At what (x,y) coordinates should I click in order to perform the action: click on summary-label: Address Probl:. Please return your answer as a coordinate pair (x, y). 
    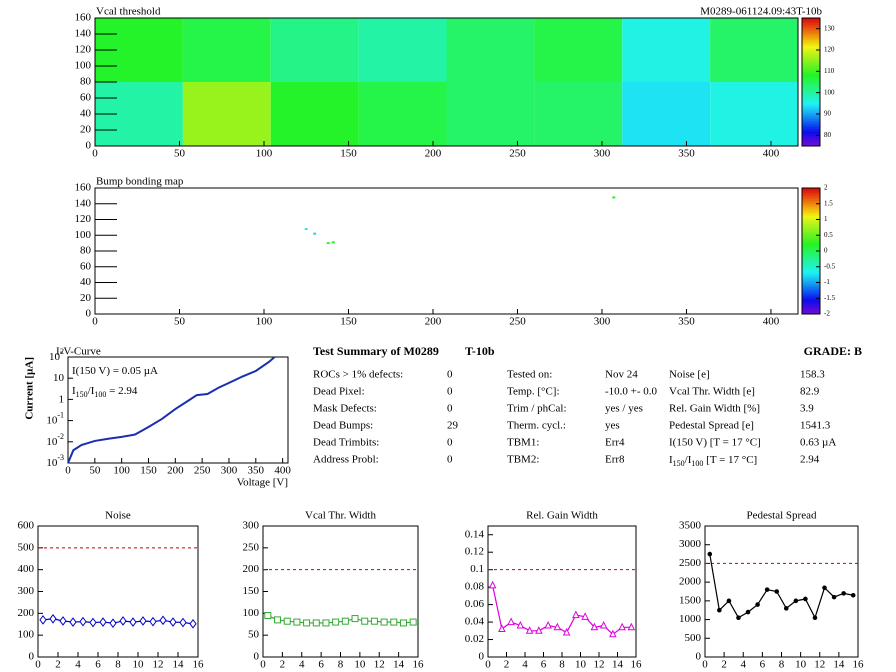
    Looking at the image, I should click on (346, 460).